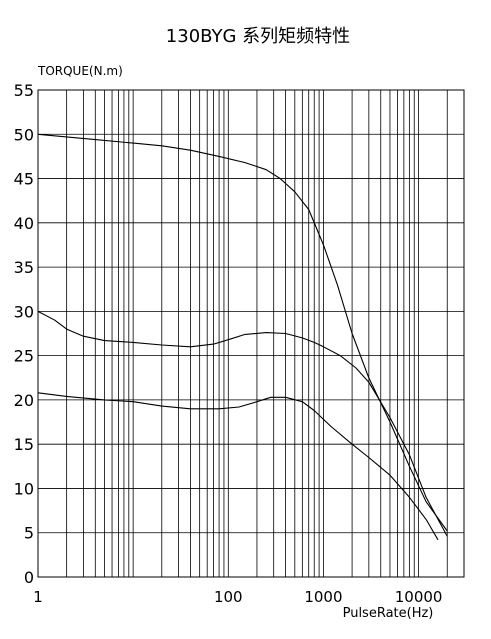  Describe the element at coordinates (24, 179) in the screenshot. I see `y-tick-label: 45` at that location.